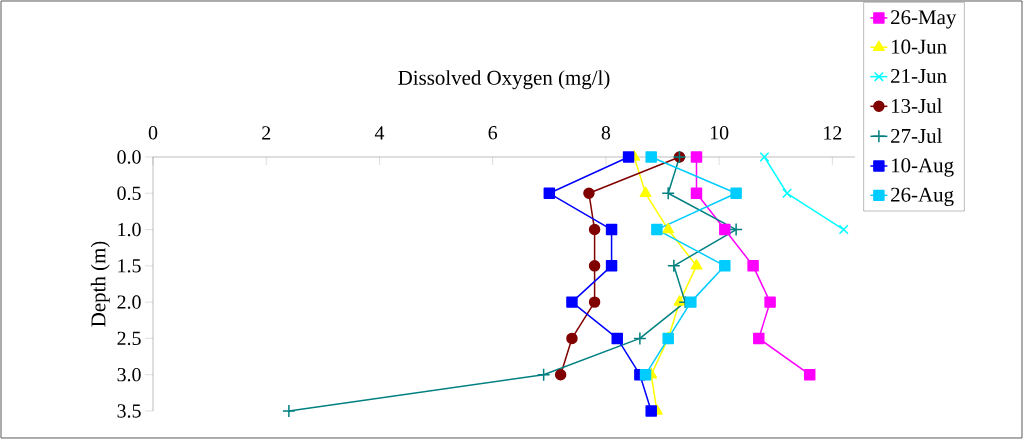 The width and height of the screenshot is (1029, 440). What do you see at coordinates (917, 106) in the screenshot?
I see `legend-label: 13-Jul` at bounding box center [917, 106].